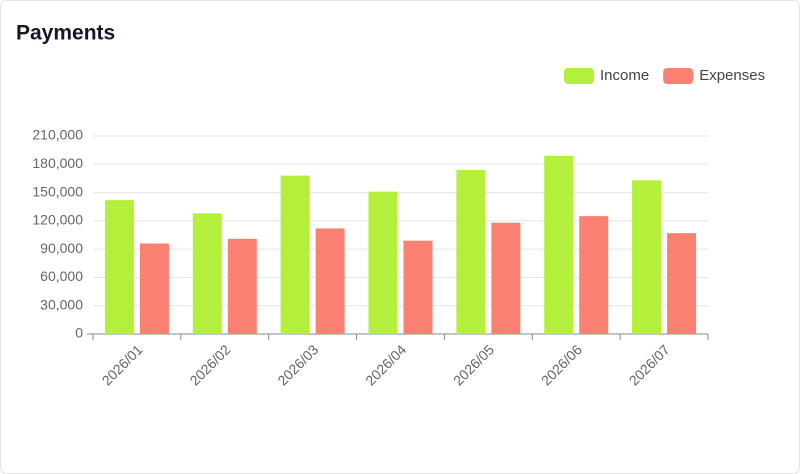 The image size is (800, 474). What do you see at coordinates (732, 75) in the screenshot?
I see `legend-label: Expenses` at bounding box center [732, 75].